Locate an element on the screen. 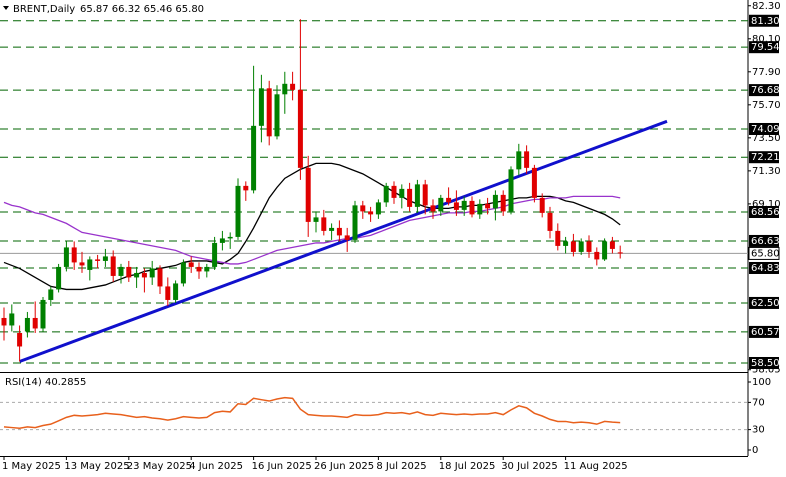 This screenshot has height=477, width=786. ohlc-readout: 65.87 66.32 65.46 65.80 is located at coordinates (142, 9).